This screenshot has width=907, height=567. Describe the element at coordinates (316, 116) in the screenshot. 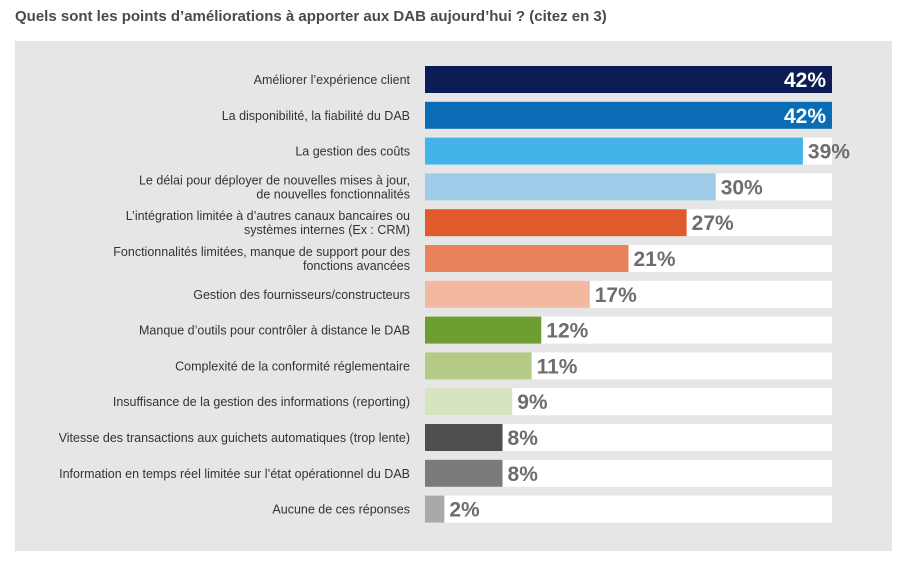

I see `category-label: La disponibilité, la fiabilité du DAB` at that location.